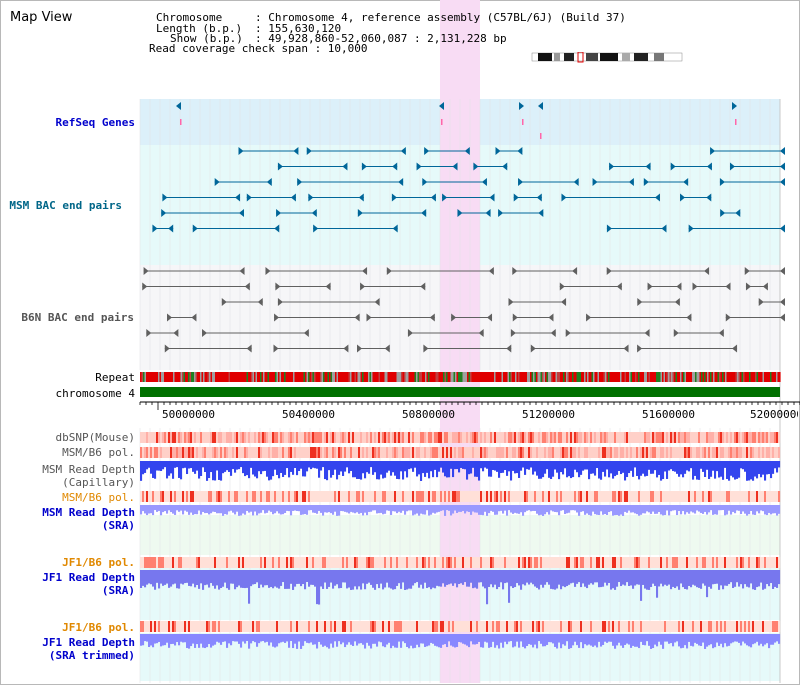 The height and width of the screenshot is (685, 800). Describe the element at coordinates (95, 122) in the screenshot. I see `track-label-refseq: RefSeq Genes` at that location.